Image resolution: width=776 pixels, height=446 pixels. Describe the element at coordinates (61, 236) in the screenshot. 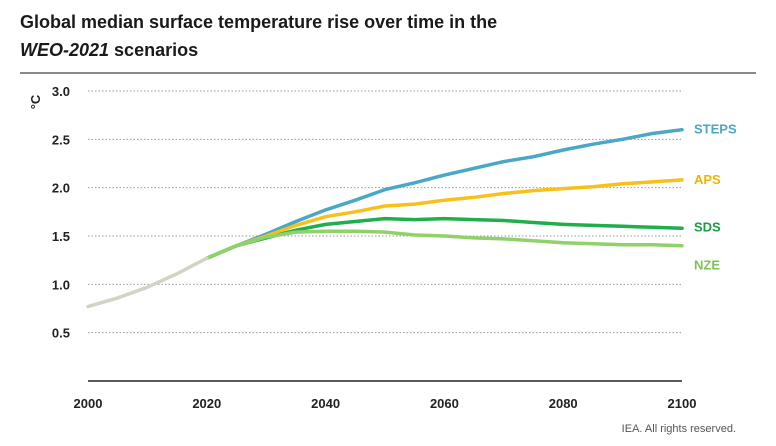

I see `y-tick-label: 1.5` at that location.